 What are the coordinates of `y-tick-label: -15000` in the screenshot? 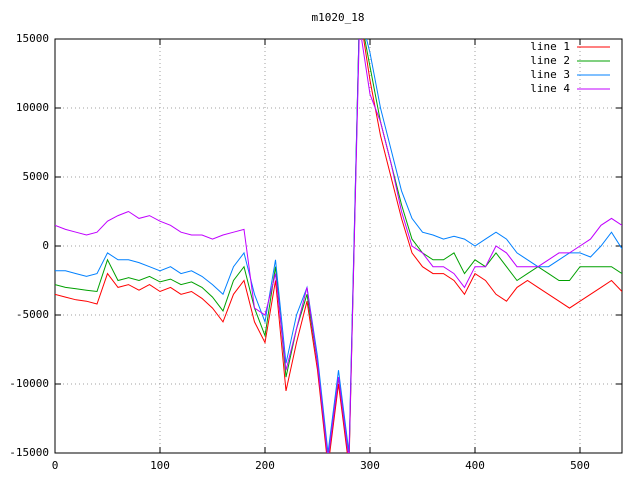 It's located at (29, 452).